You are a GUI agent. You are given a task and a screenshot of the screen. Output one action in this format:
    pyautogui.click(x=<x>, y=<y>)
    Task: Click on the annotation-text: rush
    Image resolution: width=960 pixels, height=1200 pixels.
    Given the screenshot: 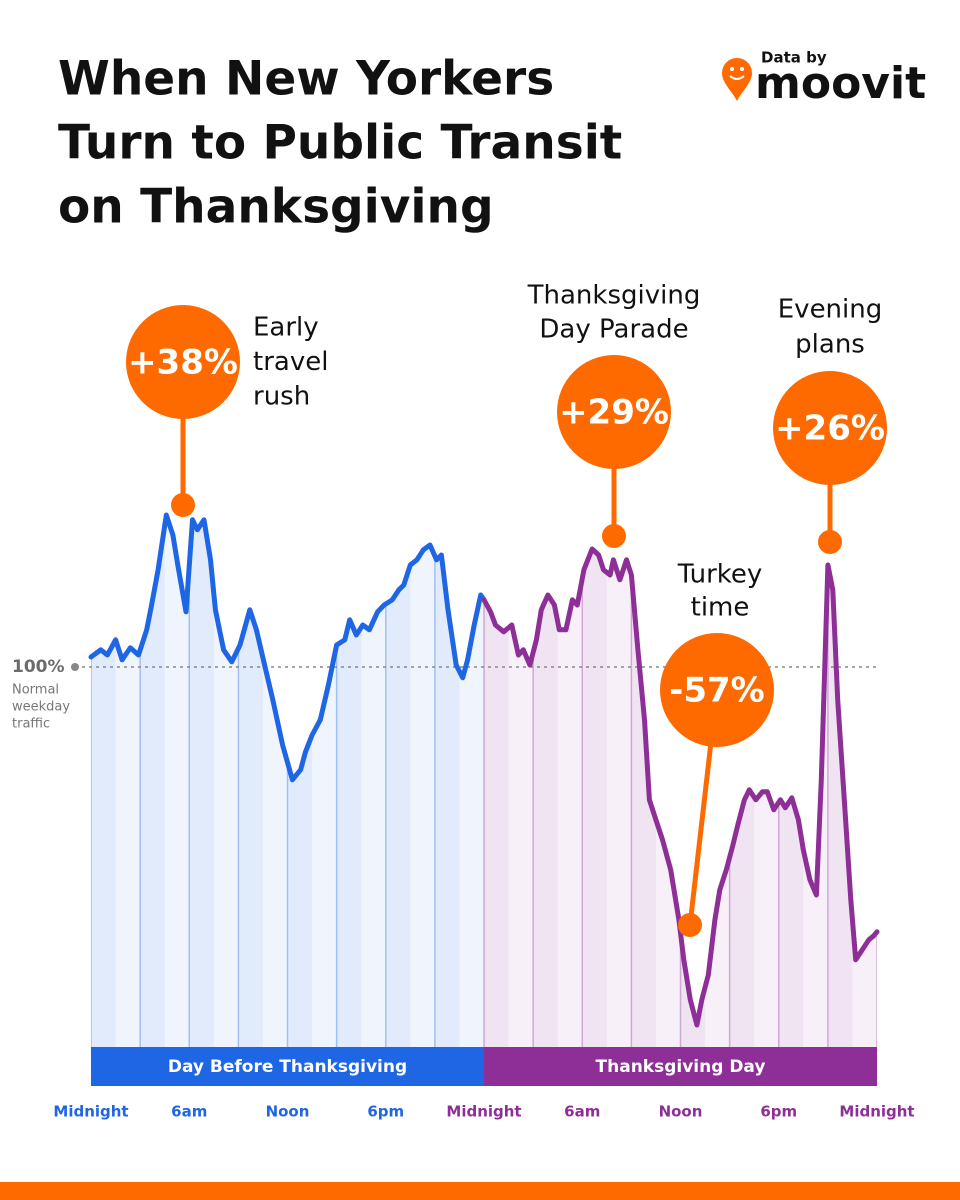 What is the action you would take?
    pyautogui.click(x=281, y=397)
    